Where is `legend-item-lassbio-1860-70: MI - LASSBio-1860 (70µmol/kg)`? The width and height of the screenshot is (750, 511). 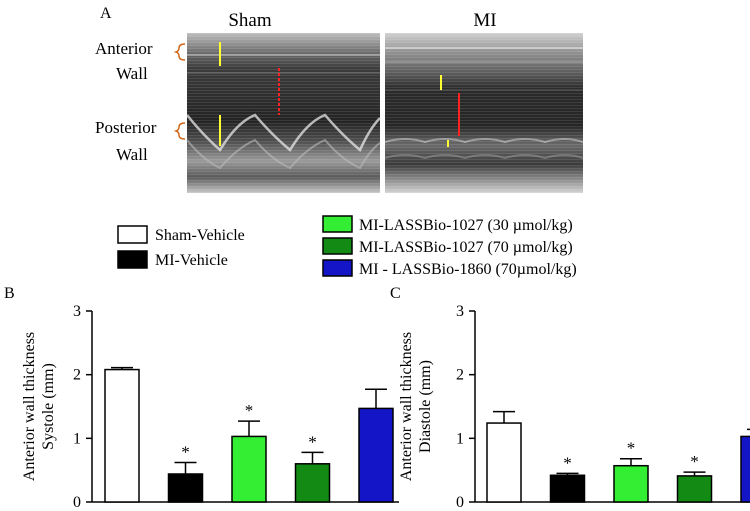 legend-item-lassbio-1860-70: MI - LASSBio-1860 (70µmol/kg) is located at coordinates (449, 268).